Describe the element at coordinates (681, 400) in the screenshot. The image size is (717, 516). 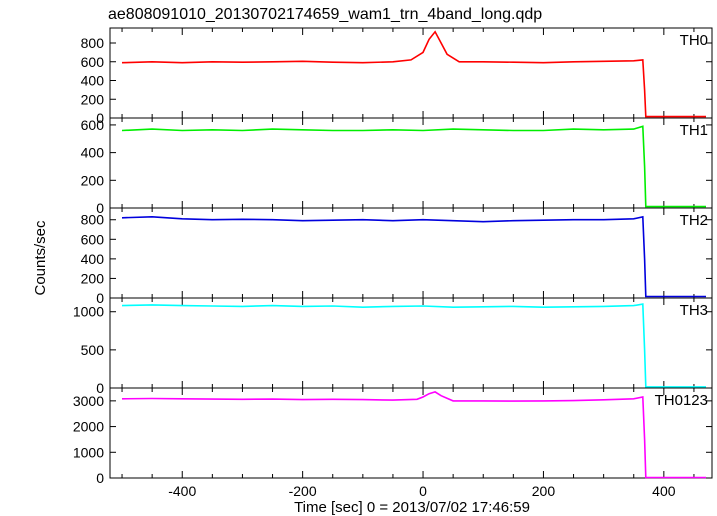
I see `panel-label: TH0123` at that location.